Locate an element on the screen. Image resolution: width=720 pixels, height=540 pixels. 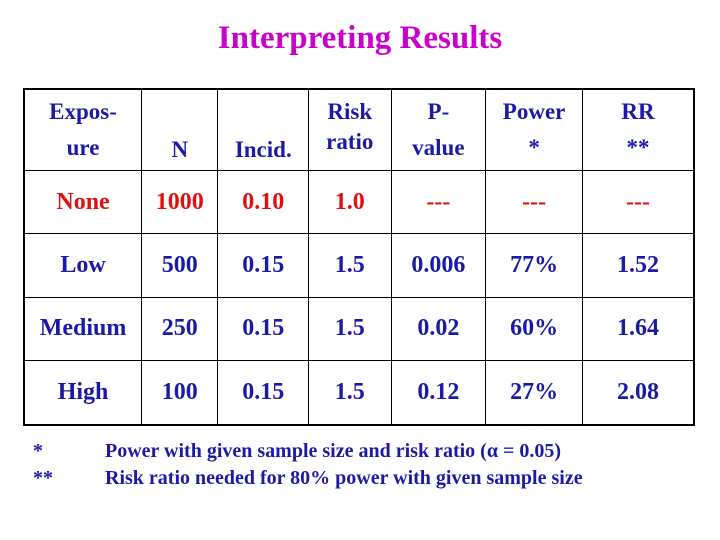
cell-exposure: Low is located at coordinates (83, 265).